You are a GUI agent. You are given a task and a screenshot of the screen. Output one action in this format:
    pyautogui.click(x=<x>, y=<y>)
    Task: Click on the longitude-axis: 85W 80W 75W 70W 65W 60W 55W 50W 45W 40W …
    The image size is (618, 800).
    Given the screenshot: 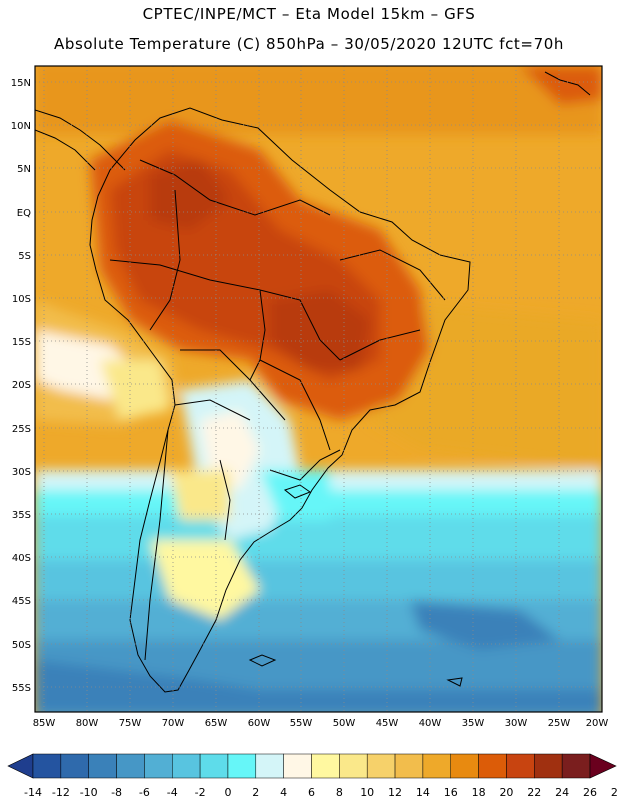 What is the action you would take?
    pyautogui.click(x=321, y=723)
    